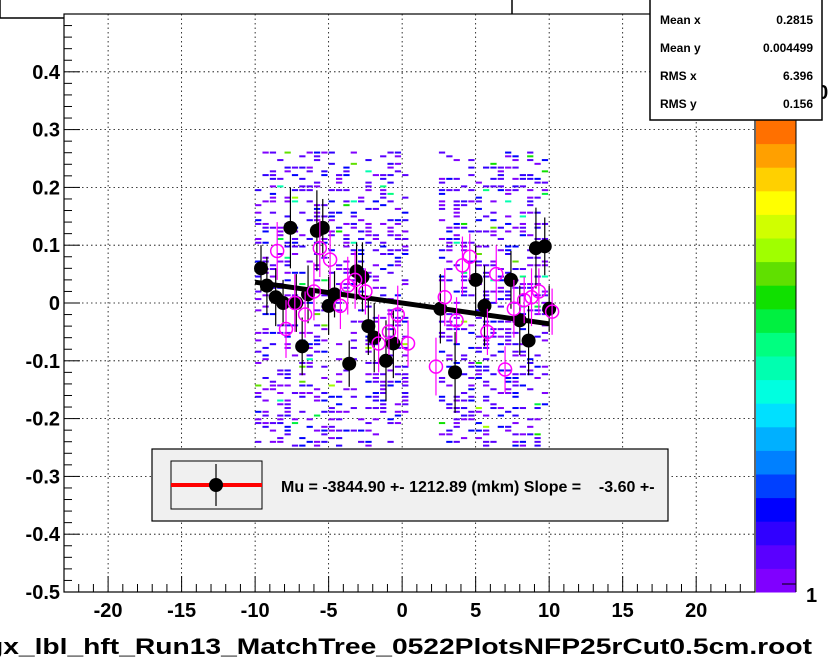 Image resolution: width=834 pixels, height=658 pixels. I want to click on y-tick-label-6: -0.2, so click(43, 420).